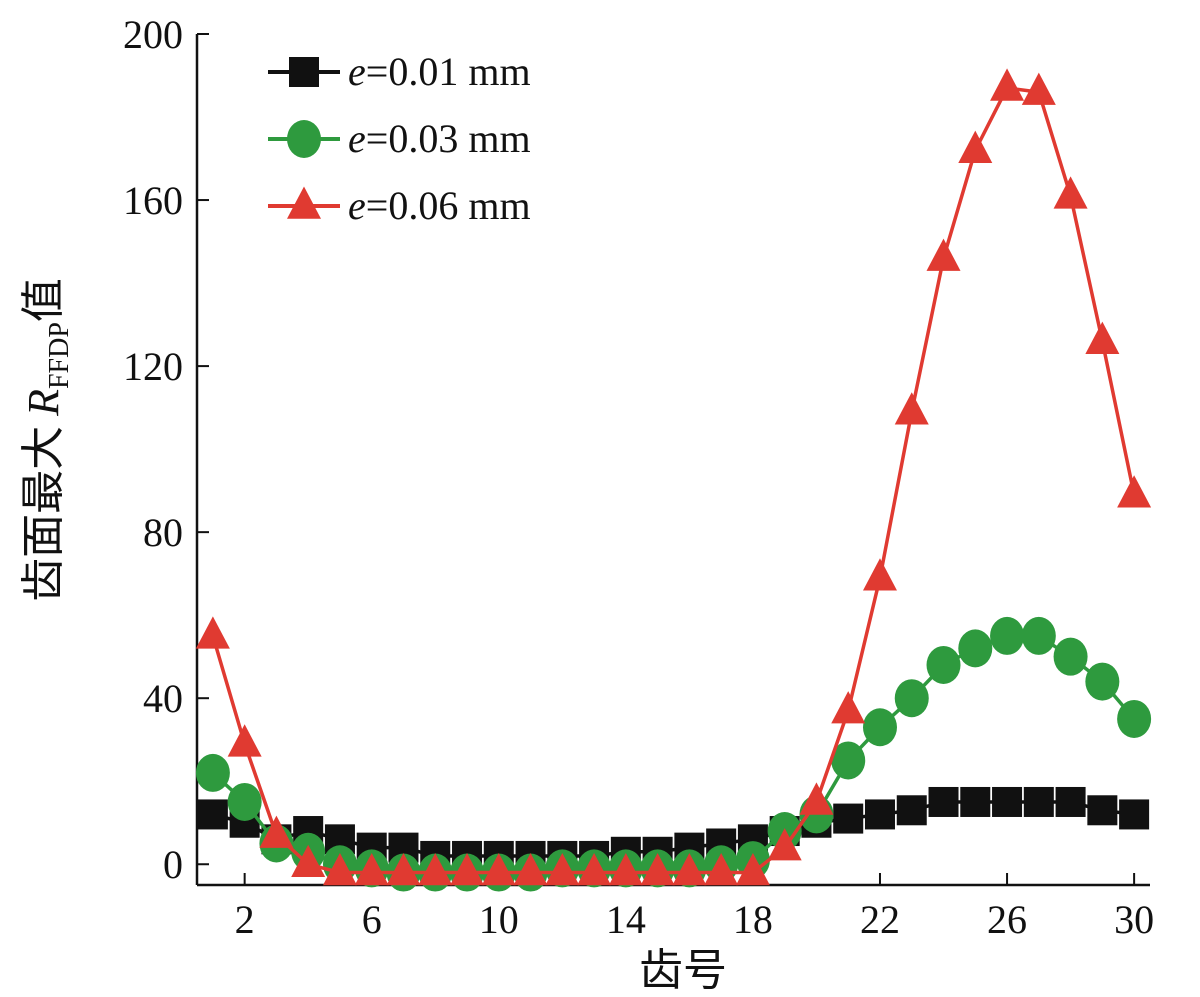 This screenshot has width=1200, height=997. What do you see at coordinates (880, 919) in the screenshot?
I see `x-tick-label: 22` at bounding box center [880, 919].